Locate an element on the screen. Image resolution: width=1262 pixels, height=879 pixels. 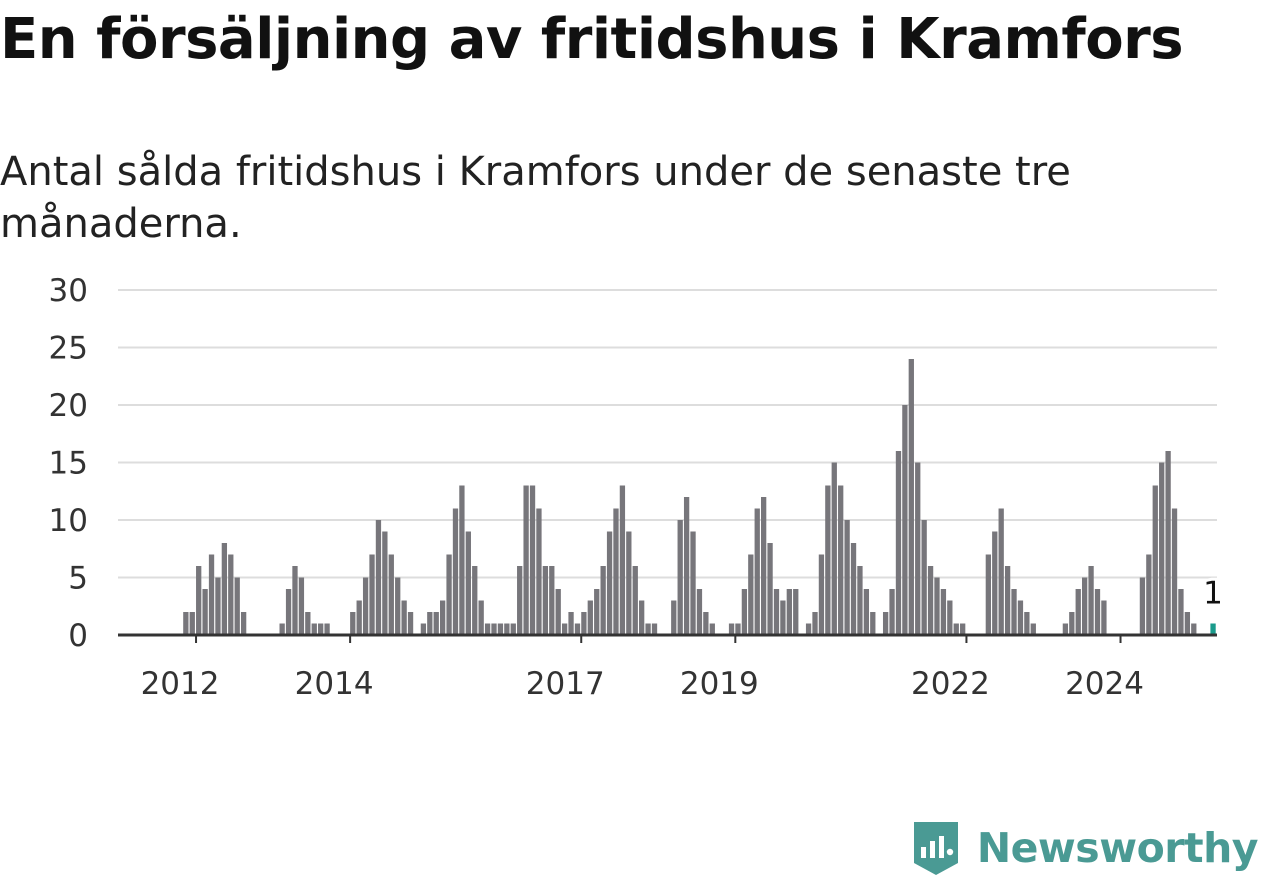
chart-title: En försäljning av fritidshus i Kramfors is located at coordinates (592, 39).